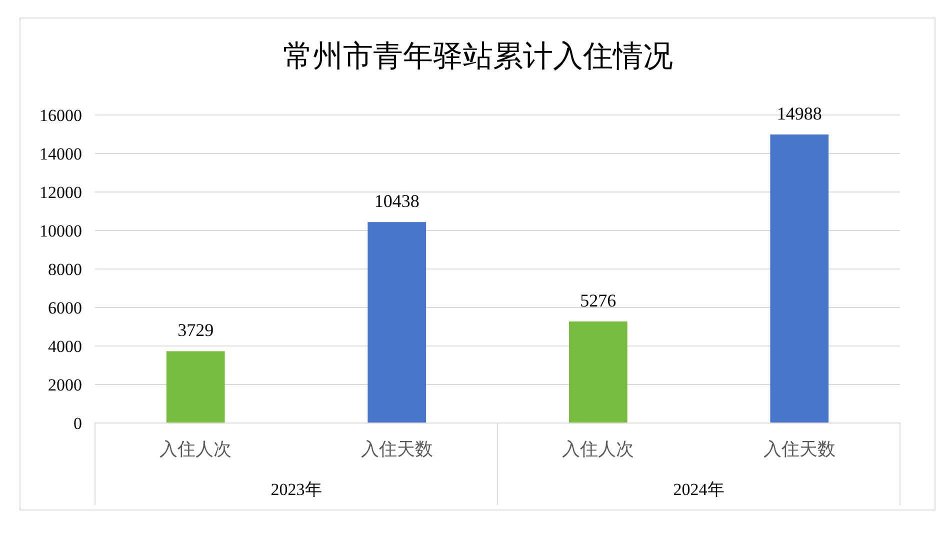 The image size is (950, 544). I want to click on data-label: 5276, so click(598, 300).